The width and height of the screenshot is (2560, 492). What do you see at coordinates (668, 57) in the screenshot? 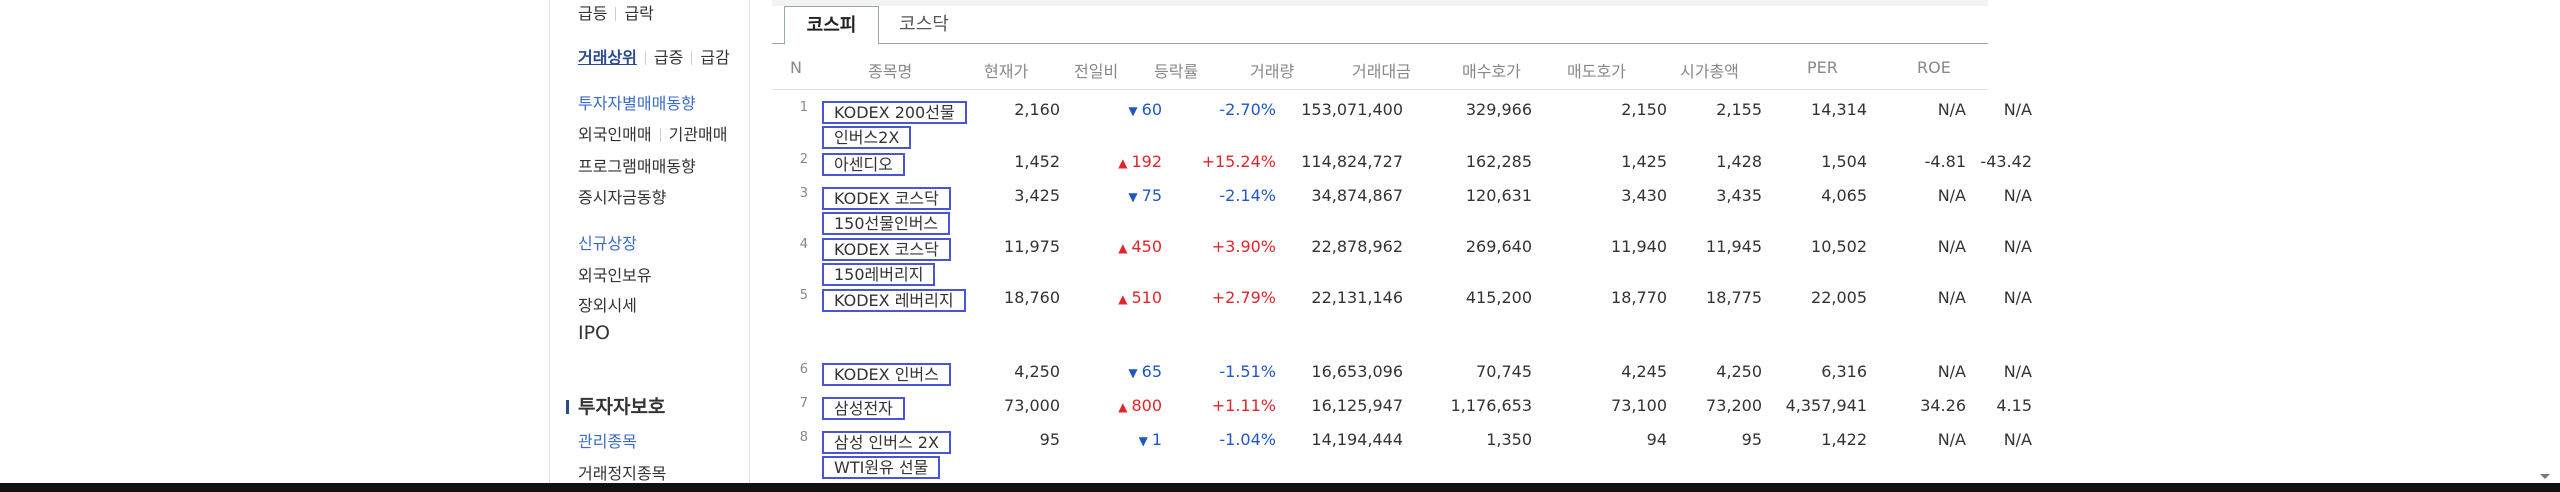
I see `sidebar-link-volume-surge: 급증` at bounding box center [668, 57].